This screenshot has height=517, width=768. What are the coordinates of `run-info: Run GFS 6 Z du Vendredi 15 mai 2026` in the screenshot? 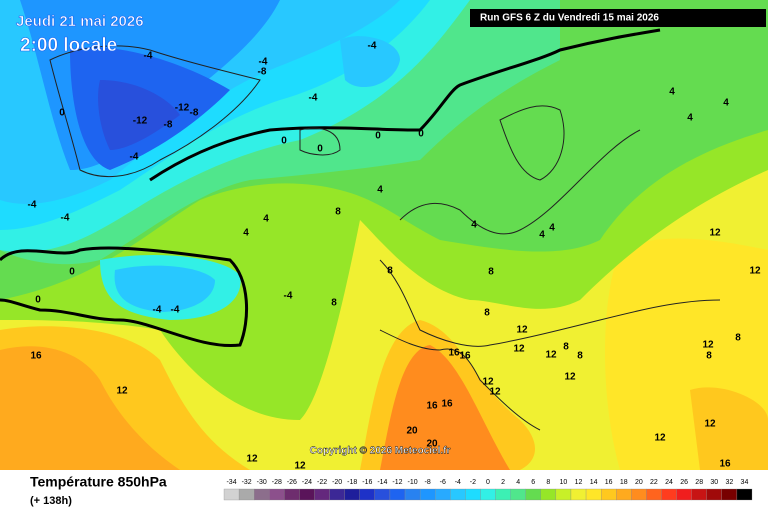 It's located at (569, 18).